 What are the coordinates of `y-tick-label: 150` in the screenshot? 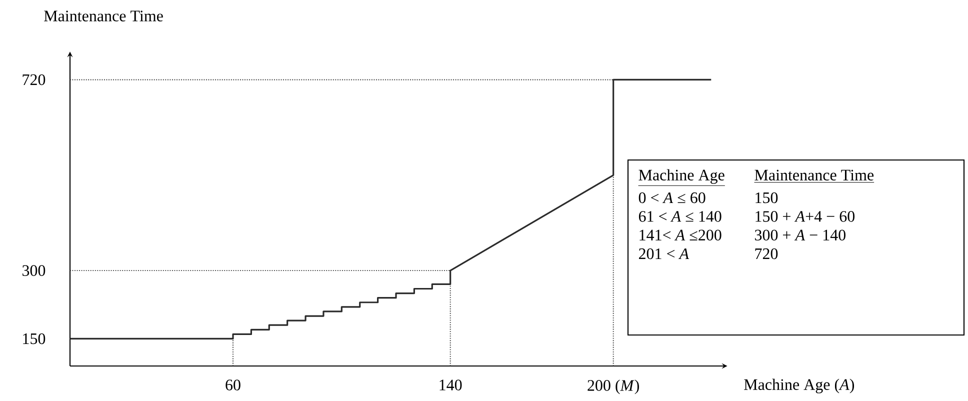 It's located at (34, 338).